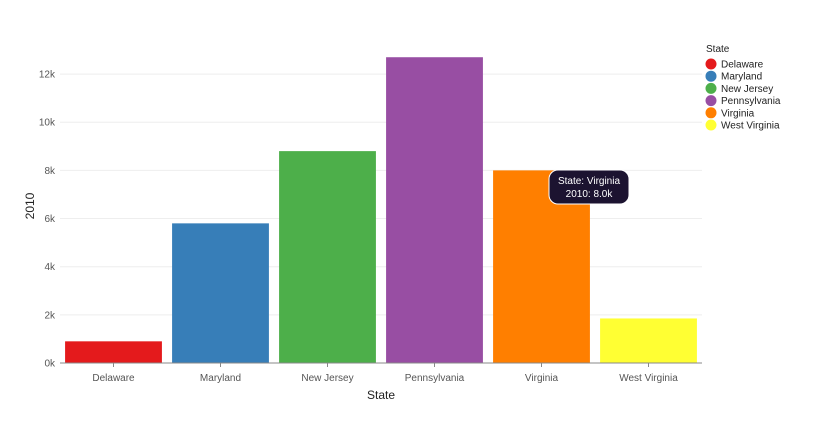 The width and height of the screenshot is (823, 423). What do you see at coordinates (590, 194) in the screenshot?
I see `tooltip-line-2: 2010: 8.0k` at bounding box center [590, 194].